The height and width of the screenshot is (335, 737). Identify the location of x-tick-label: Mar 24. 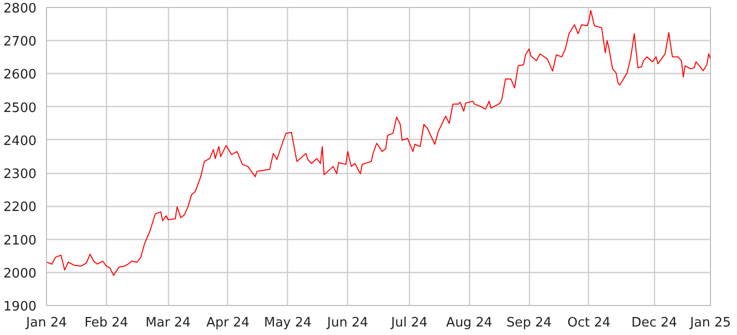
(168, 323).